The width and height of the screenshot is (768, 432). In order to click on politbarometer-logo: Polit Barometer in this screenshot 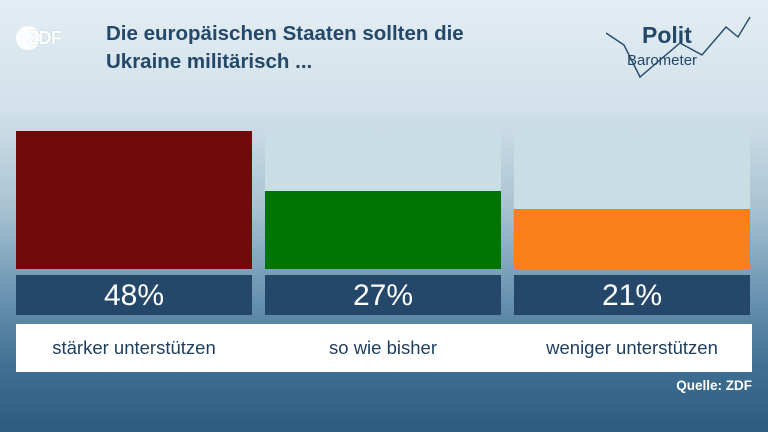, I will do `click(680, 47)`.